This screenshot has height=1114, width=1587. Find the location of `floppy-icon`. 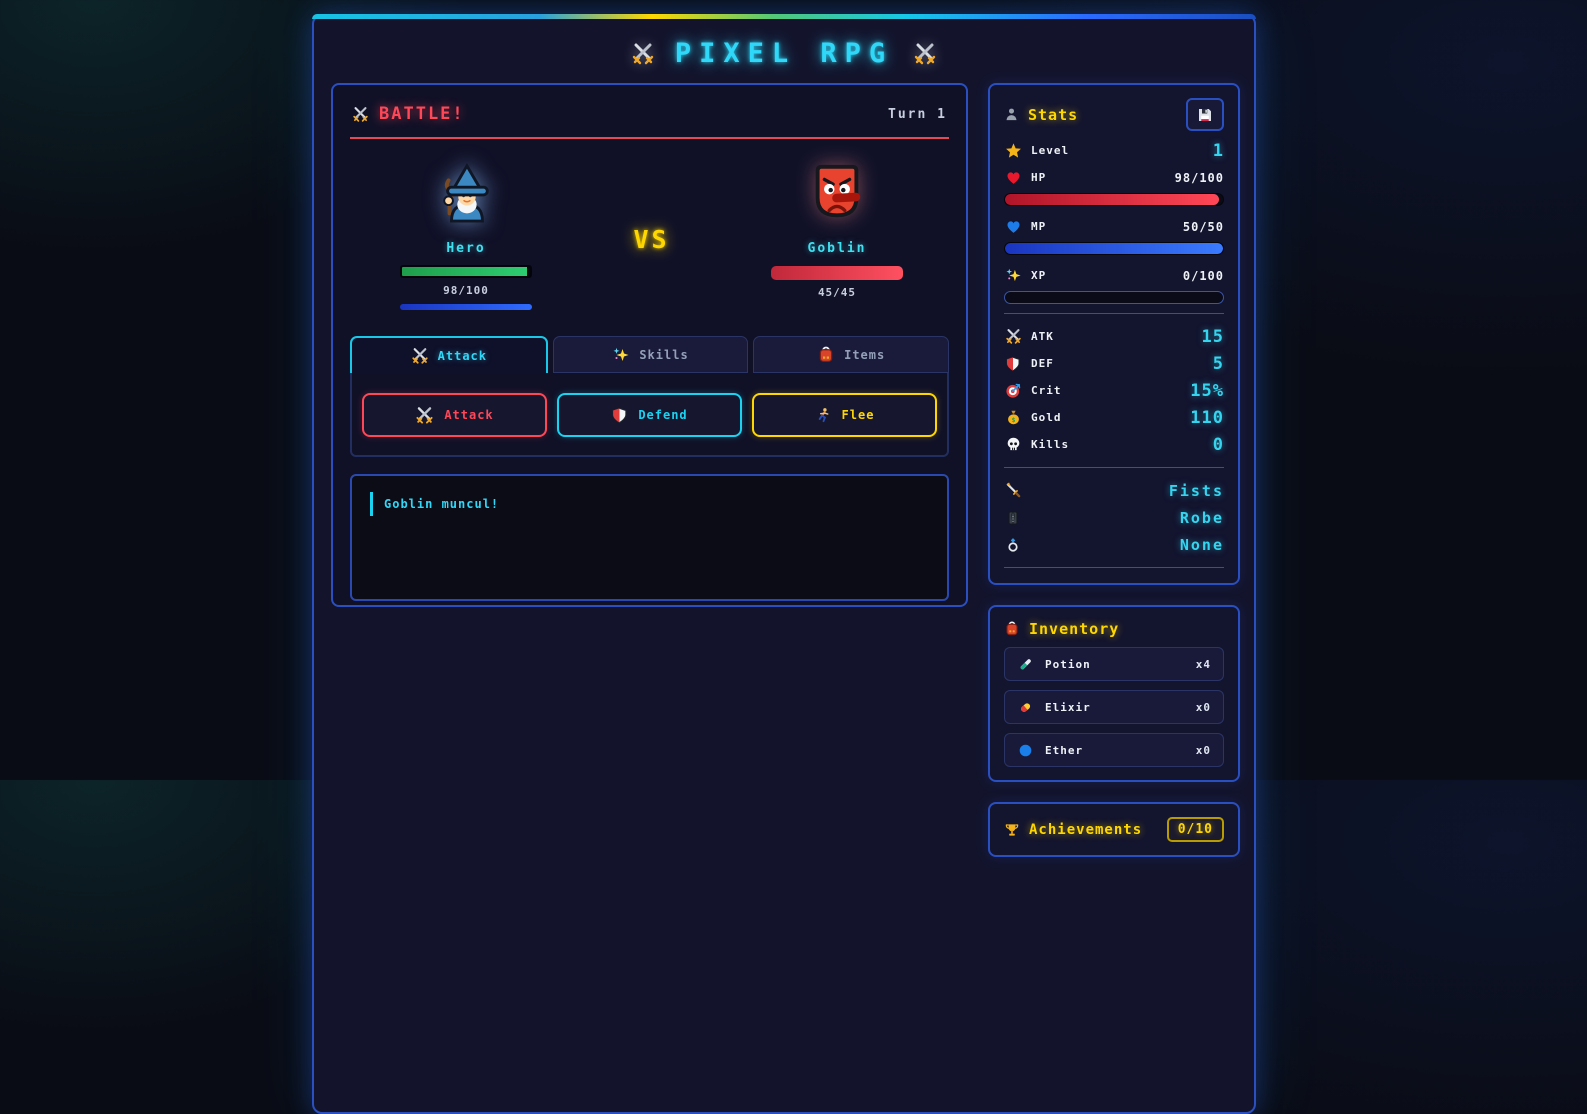

floppy-icon is located at coordinates (1205, 114).